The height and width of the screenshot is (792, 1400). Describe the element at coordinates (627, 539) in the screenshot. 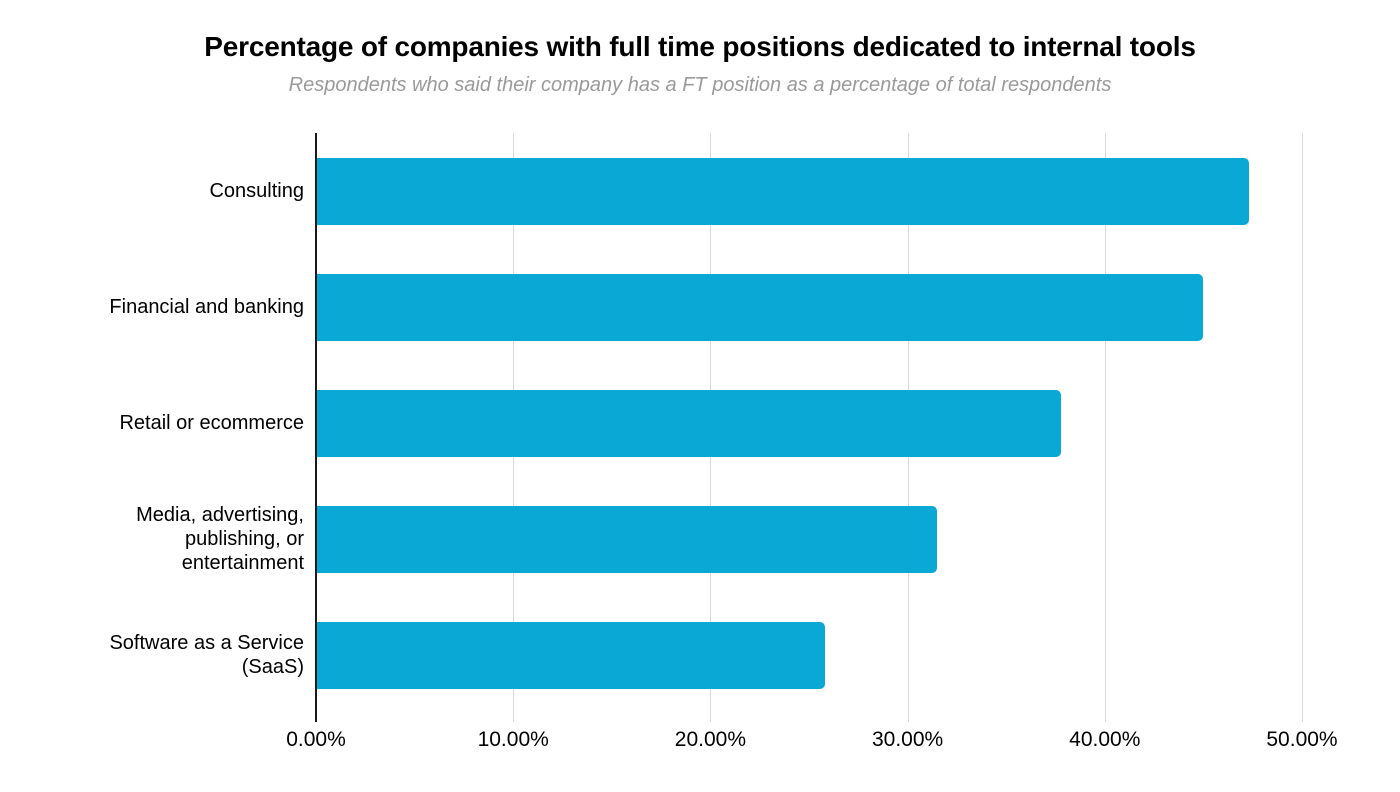

I see `bar-media-advertising-publishing-entertainment` at that location.